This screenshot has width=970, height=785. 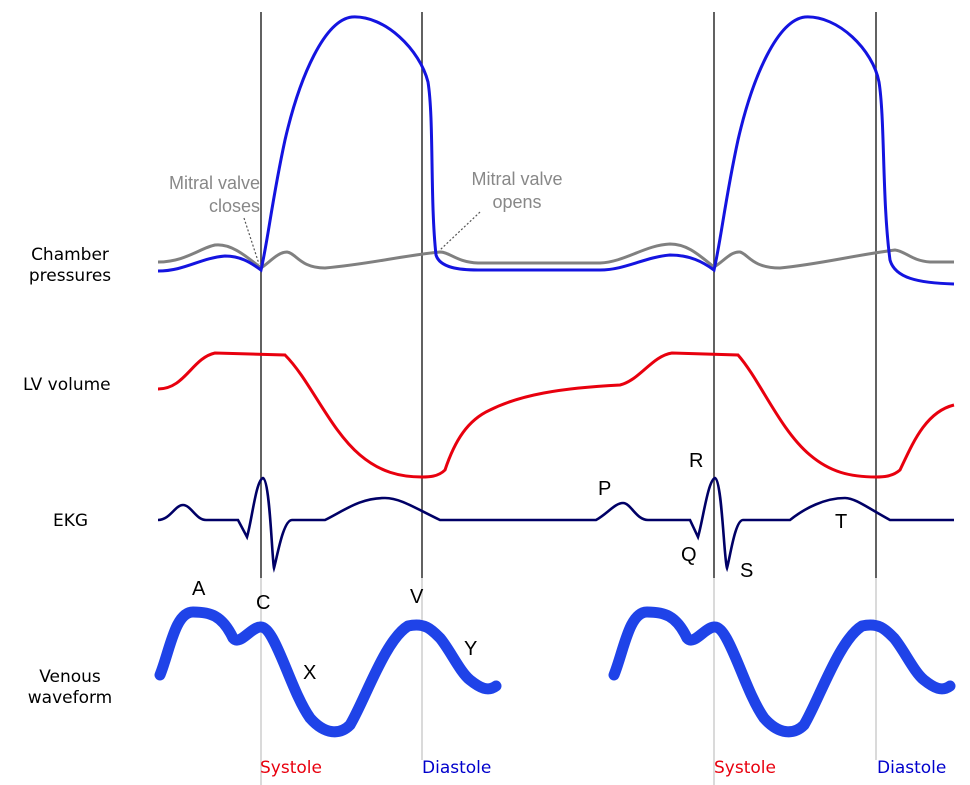 I want to click on venous-v-label: V, so click(x=417, y=597).